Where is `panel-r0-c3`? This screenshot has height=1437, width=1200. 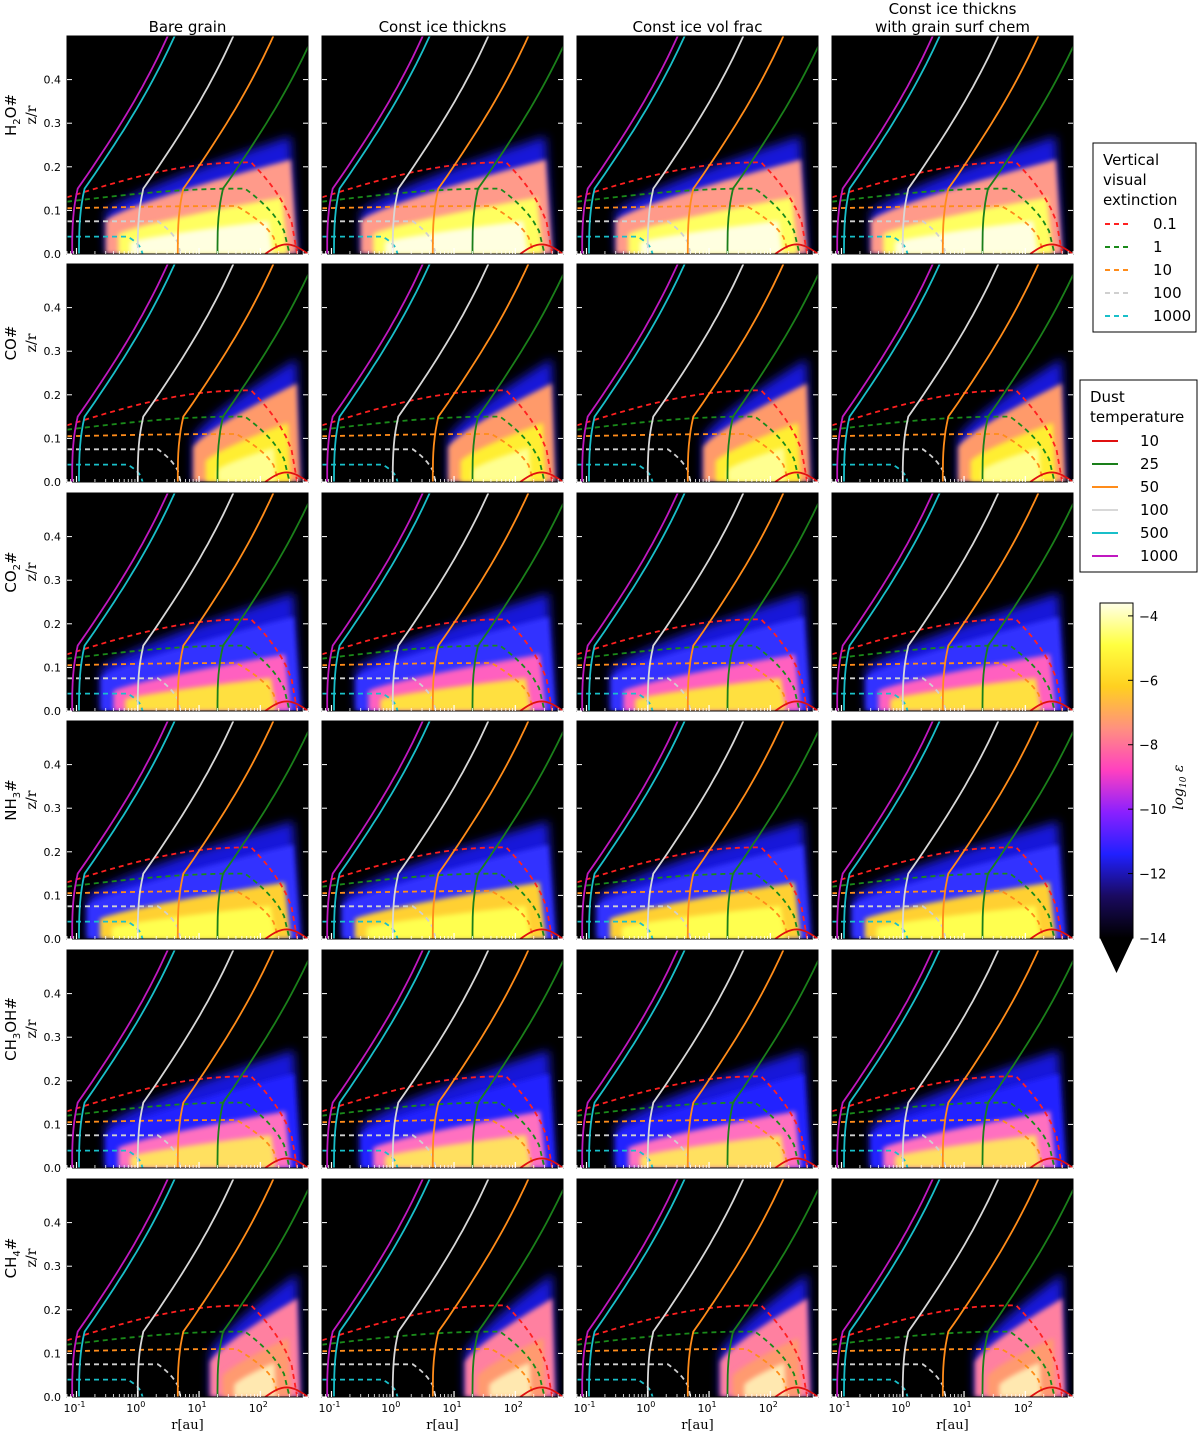 panel-r0-c3 is located at coordinates (952, 145).